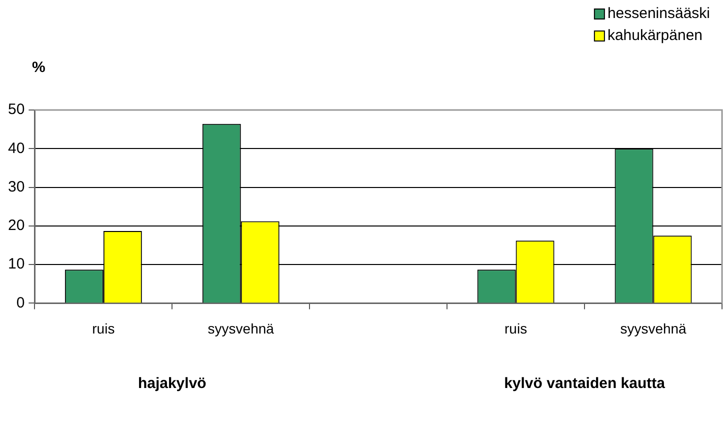  I want to click on y-tick-label: 0, so click(20, 303).